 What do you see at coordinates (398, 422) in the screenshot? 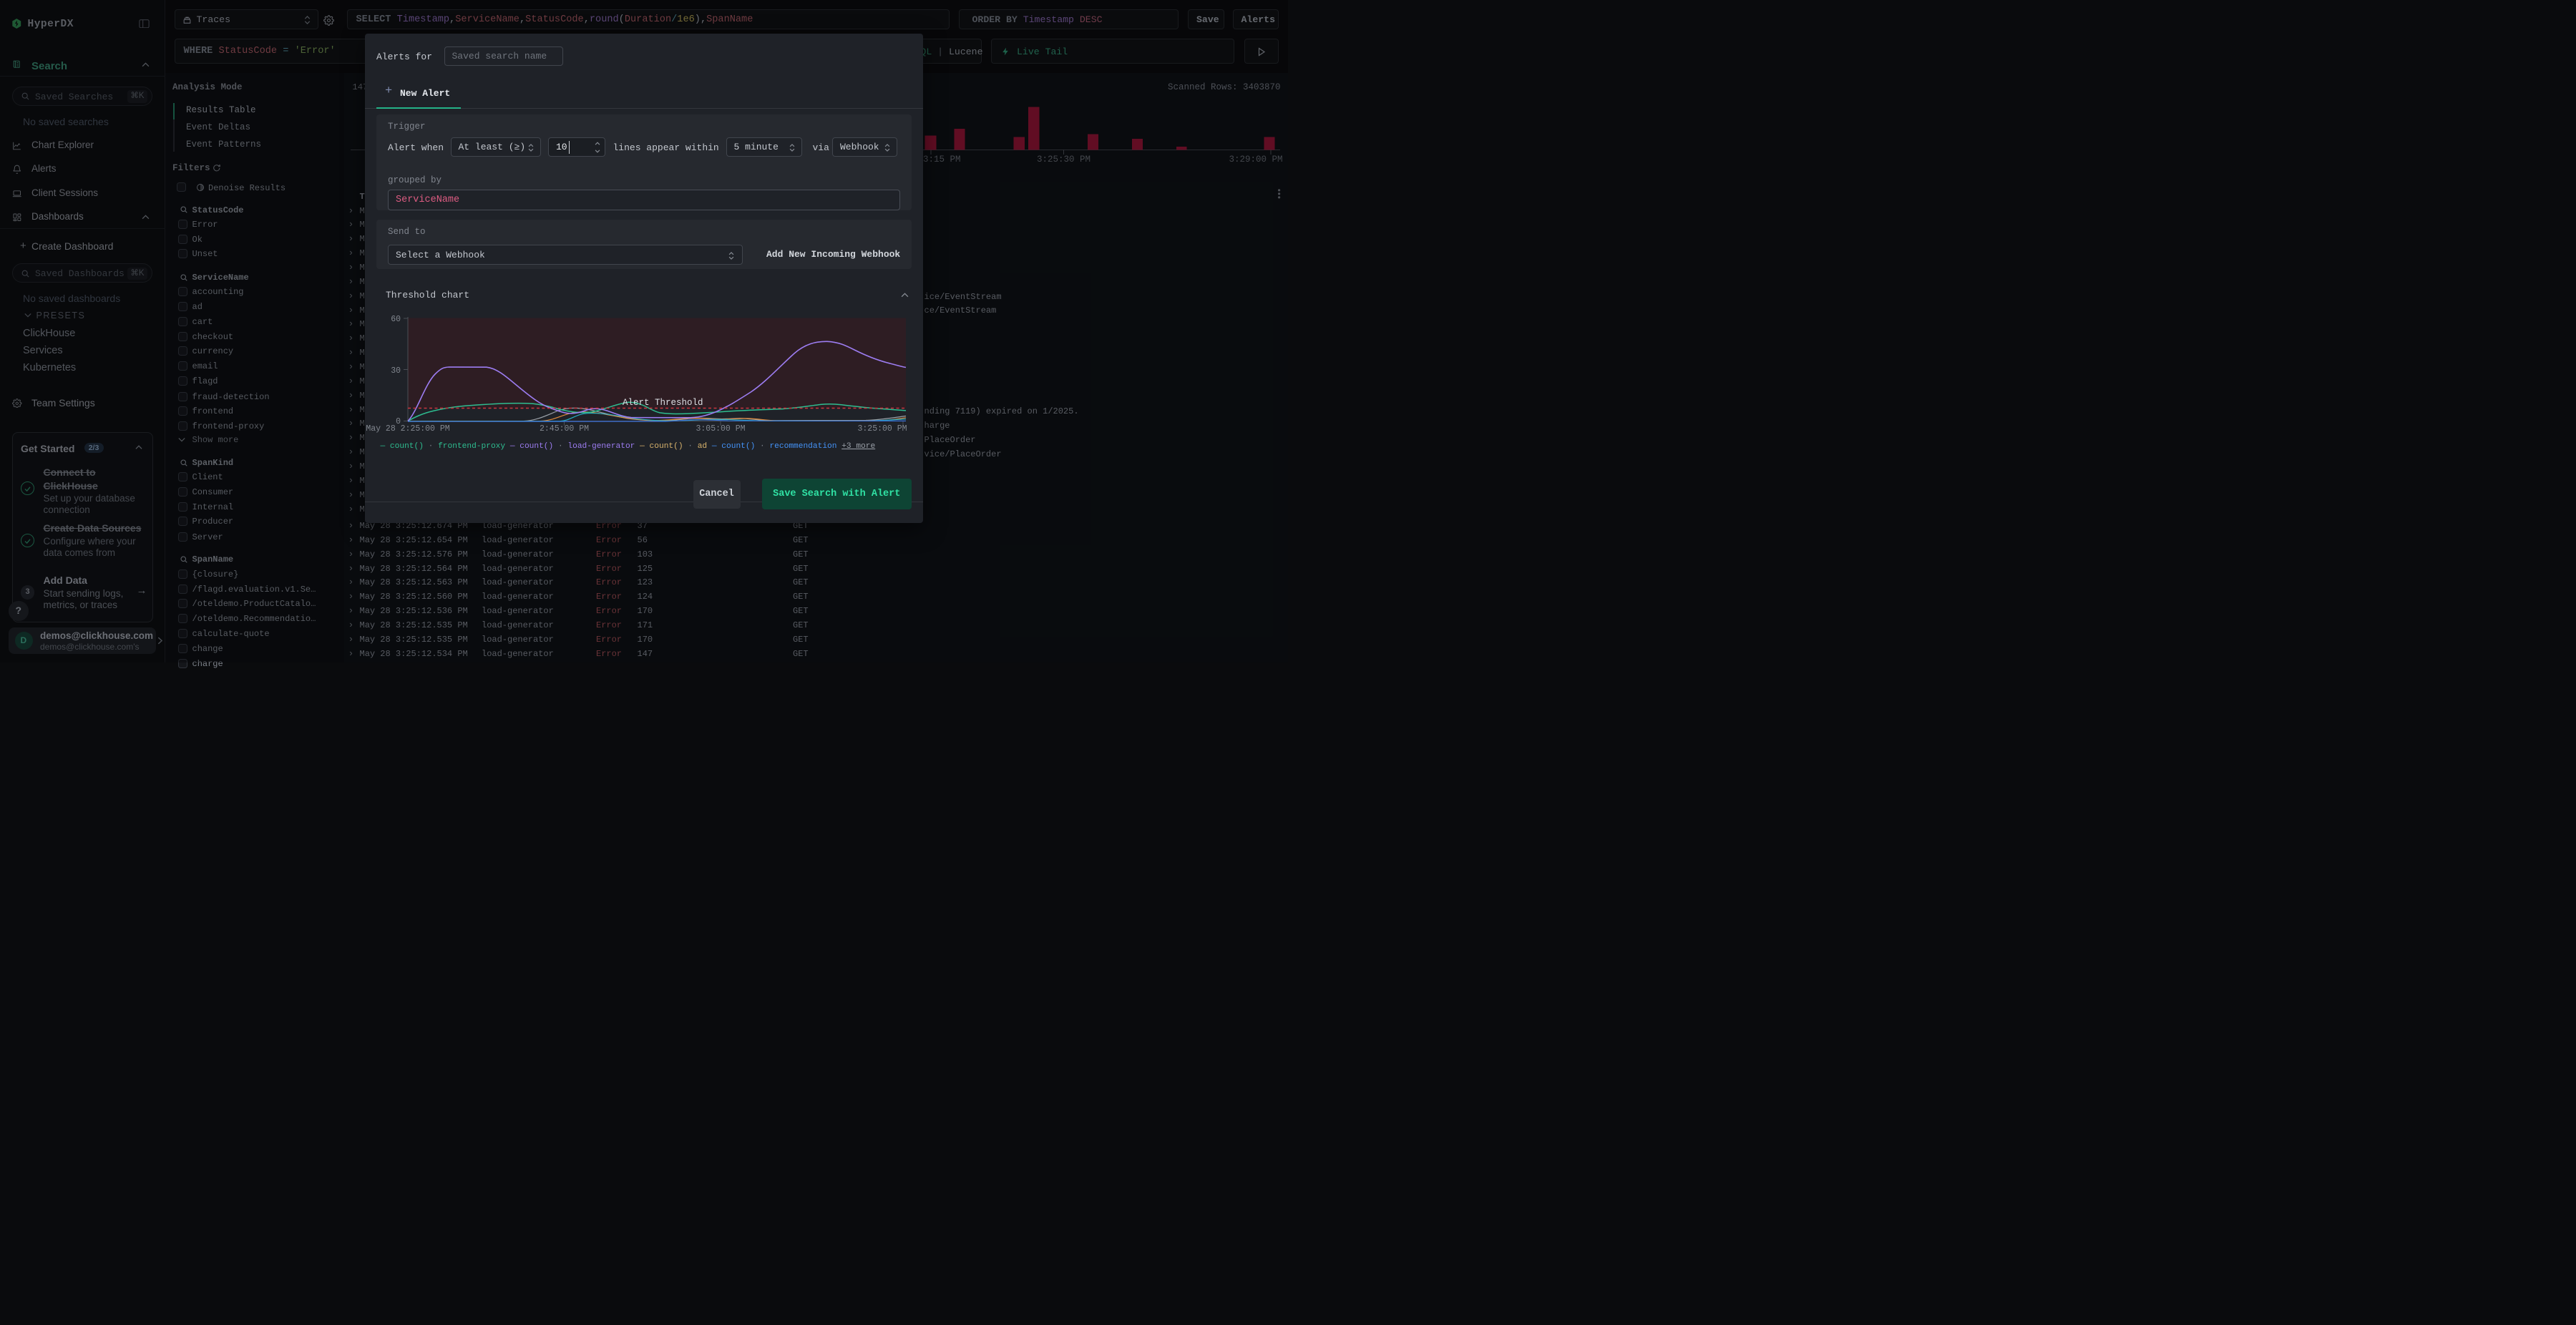
I see `svg-text: 0` at bounding box center [398, 422].